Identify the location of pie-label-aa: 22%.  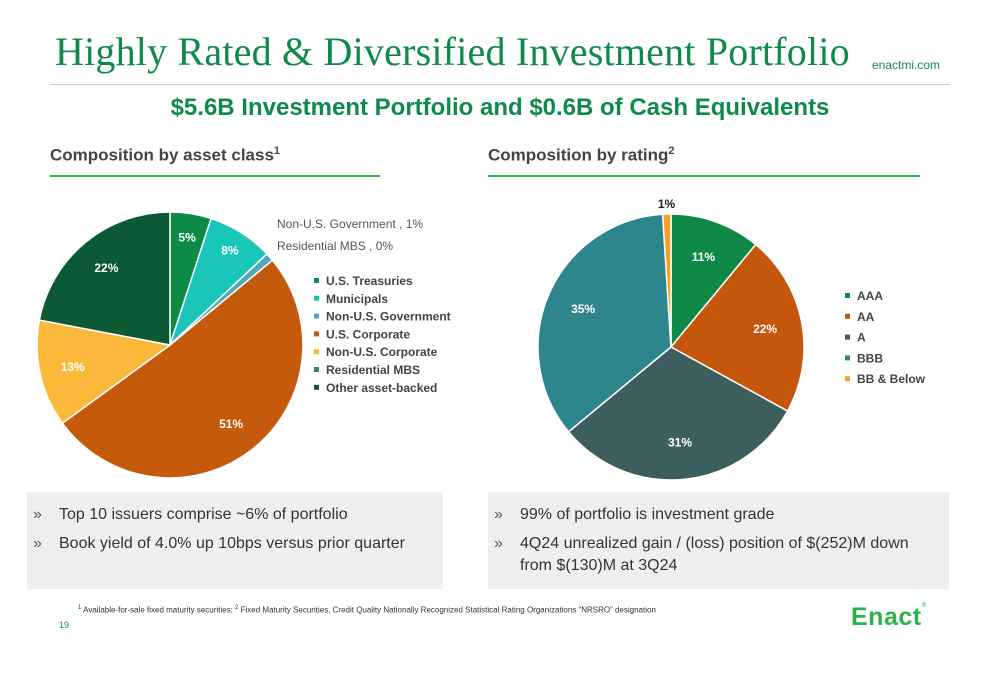
(765, 329).